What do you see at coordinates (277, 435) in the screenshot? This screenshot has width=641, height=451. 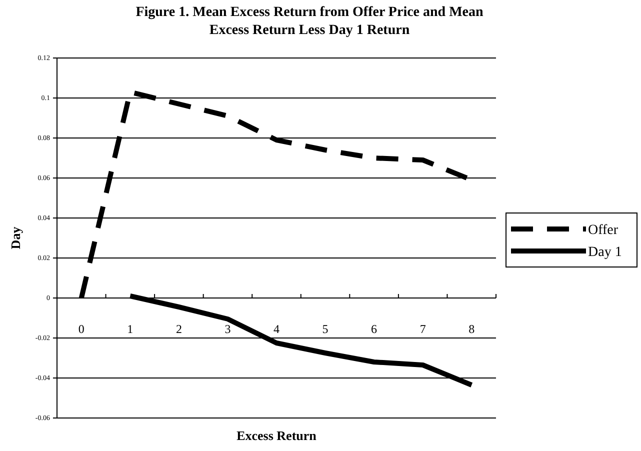 I see `x-axis-title: Excess Return` at bounding box center [277, 435].